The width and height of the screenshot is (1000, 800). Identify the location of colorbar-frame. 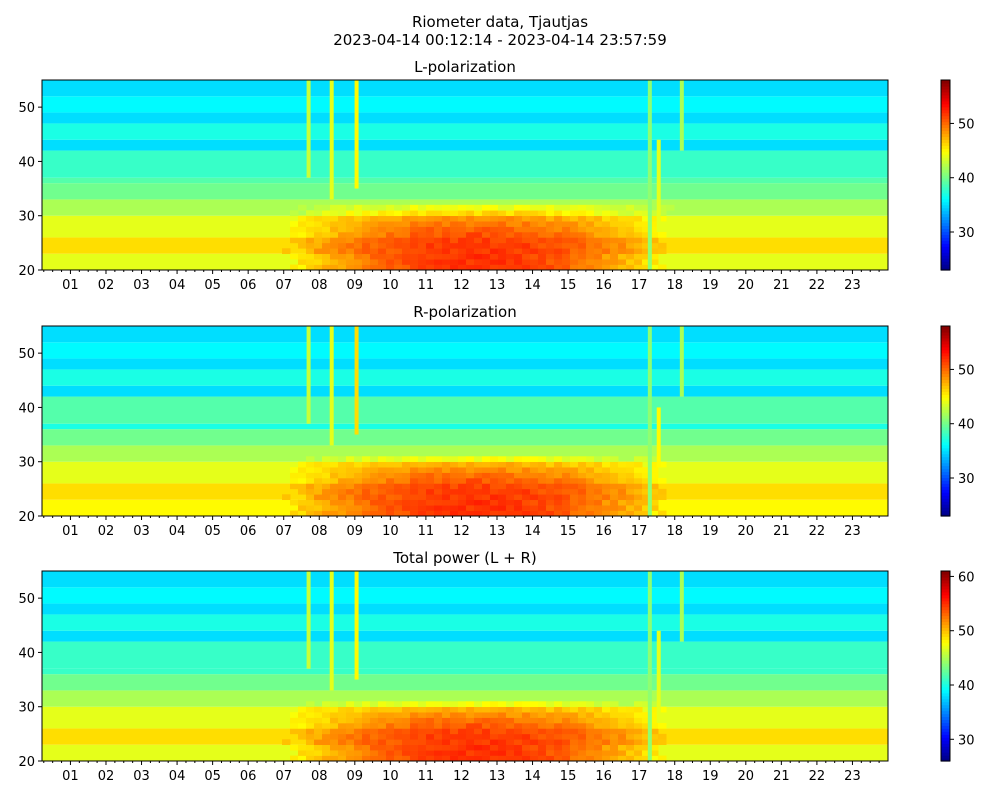
(945, 666).